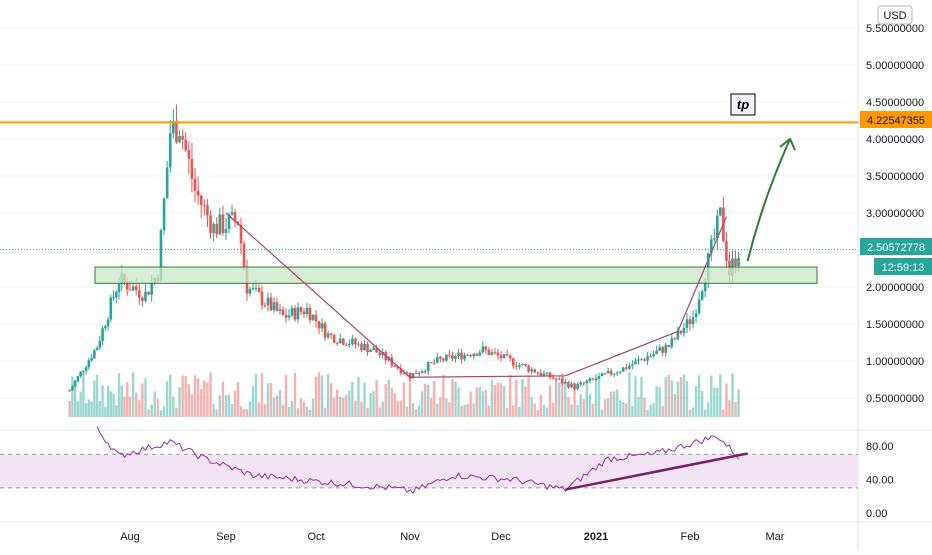 This screenshot has width=932, height=555. I want to click on currency-badge: USD, so click(895, 15).